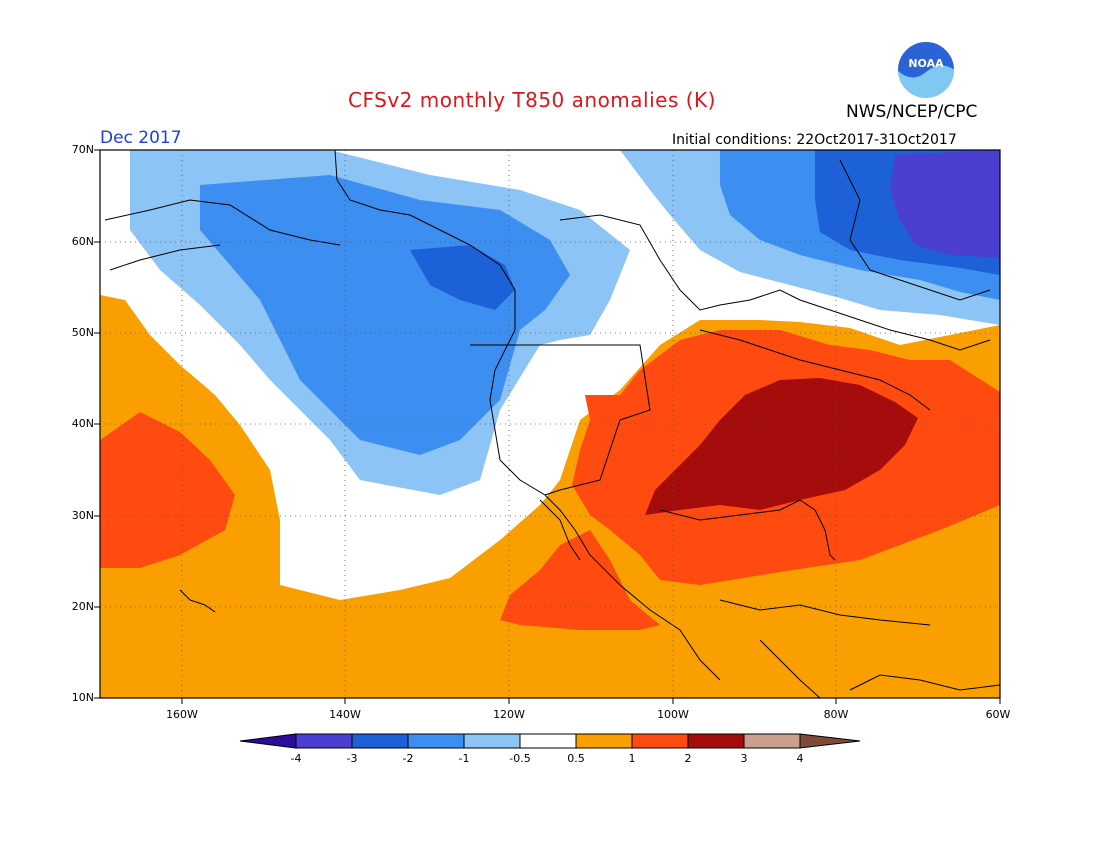 Image resolution: width=1100 pixels, height=850 pixels. I want to click on agency-label: NWS/NCEP/CPC, so click(912, 112).